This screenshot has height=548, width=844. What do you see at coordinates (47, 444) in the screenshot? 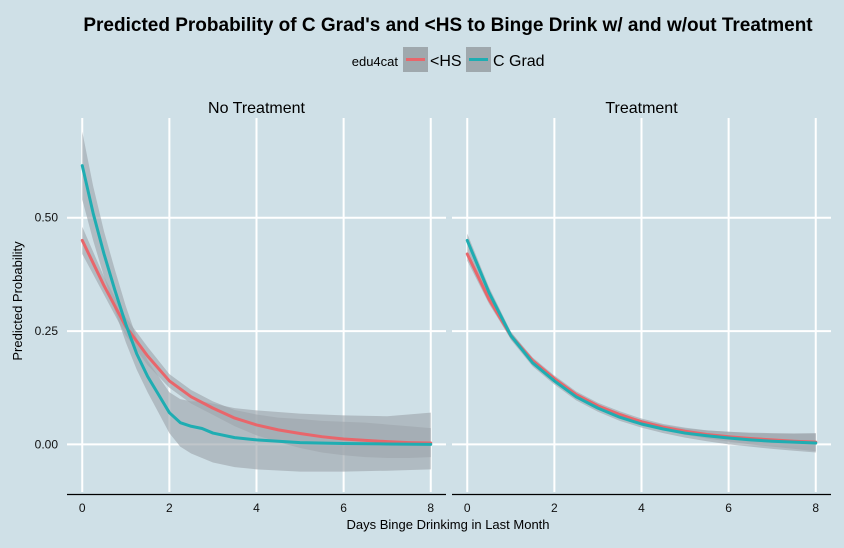
I see `y-tick-label: 0.00` at bounding box center [47, 444].